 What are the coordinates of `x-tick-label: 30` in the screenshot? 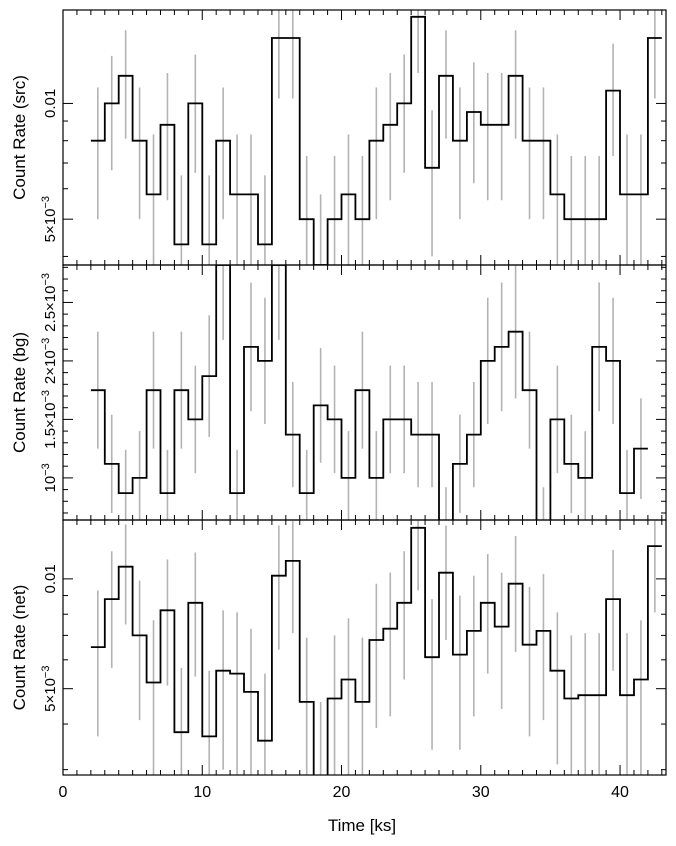 It's located at (481, 792).